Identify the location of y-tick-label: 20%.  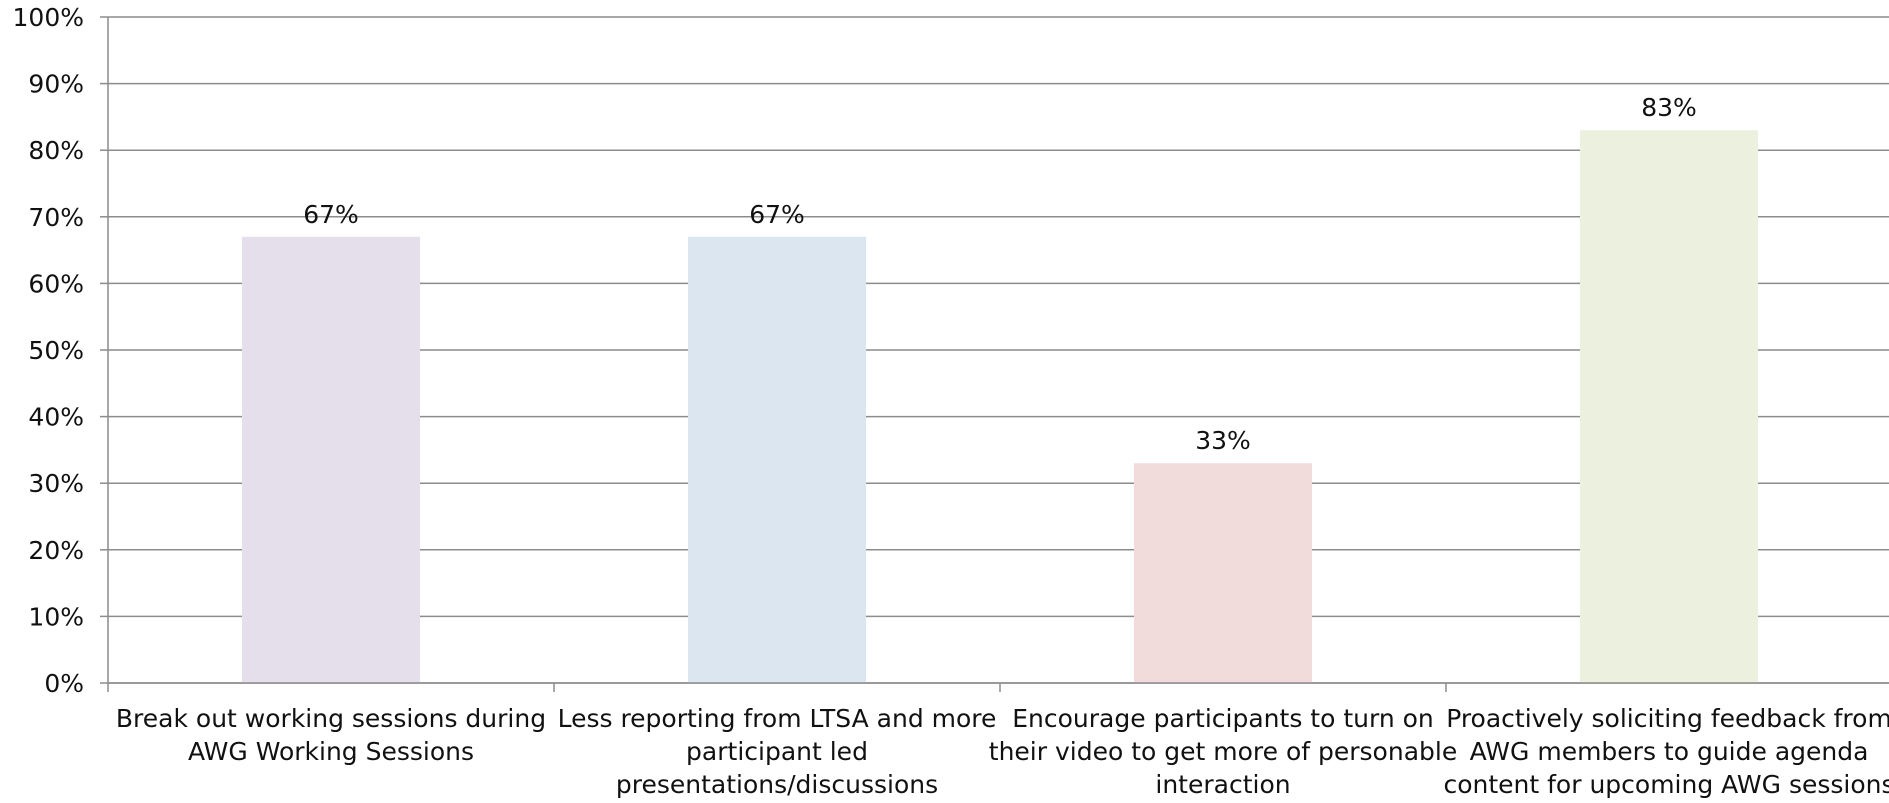
(56, 550).